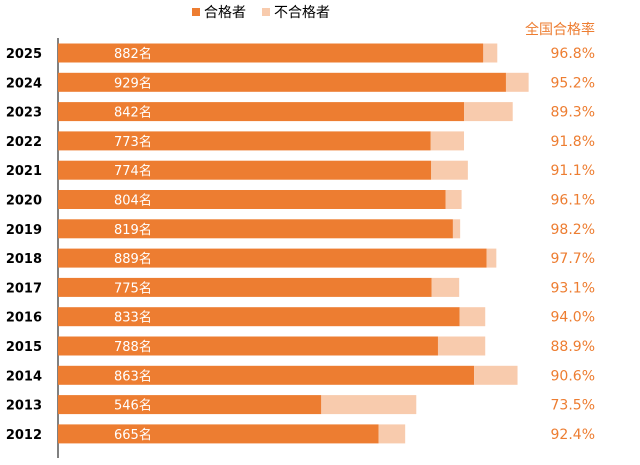  Describe the element at coordinates (573, 142) in the screenshot. I see `rate-label: 91.8%` at that location.